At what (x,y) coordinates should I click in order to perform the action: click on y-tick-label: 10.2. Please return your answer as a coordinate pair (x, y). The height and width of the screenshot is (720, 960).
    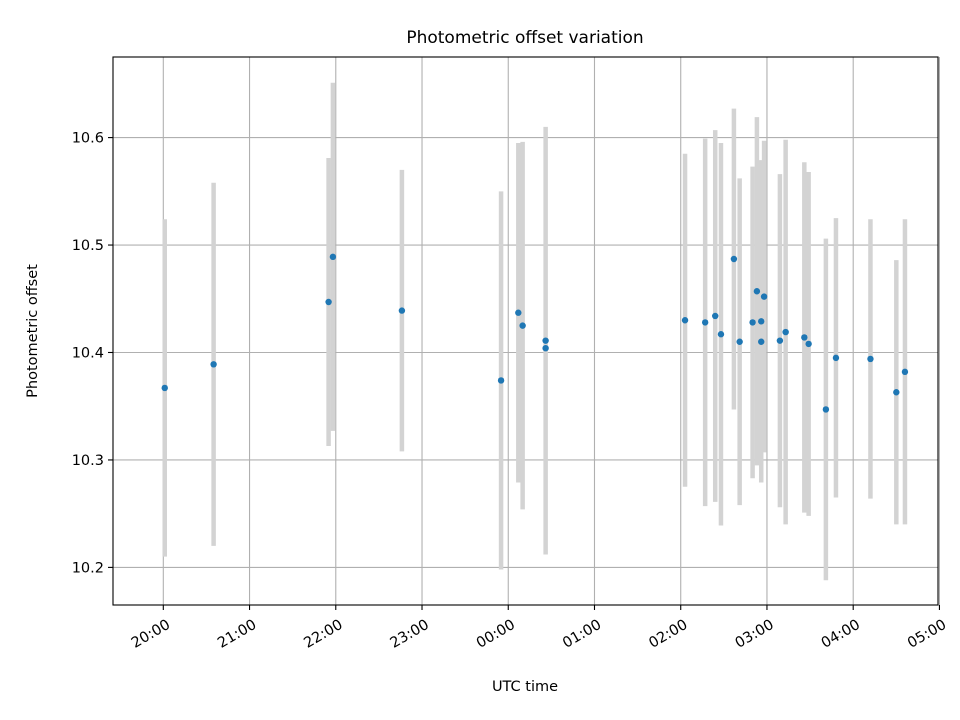
    Looking at the image, I should click on (88, 568).